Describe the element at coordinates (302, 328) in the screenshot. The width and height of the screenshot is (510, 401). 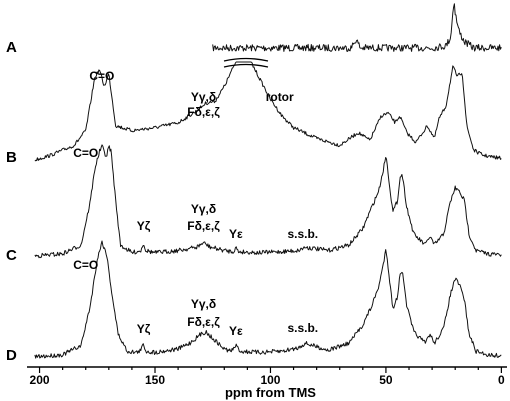
I see `annotation-d: s.s.b.` at that location.